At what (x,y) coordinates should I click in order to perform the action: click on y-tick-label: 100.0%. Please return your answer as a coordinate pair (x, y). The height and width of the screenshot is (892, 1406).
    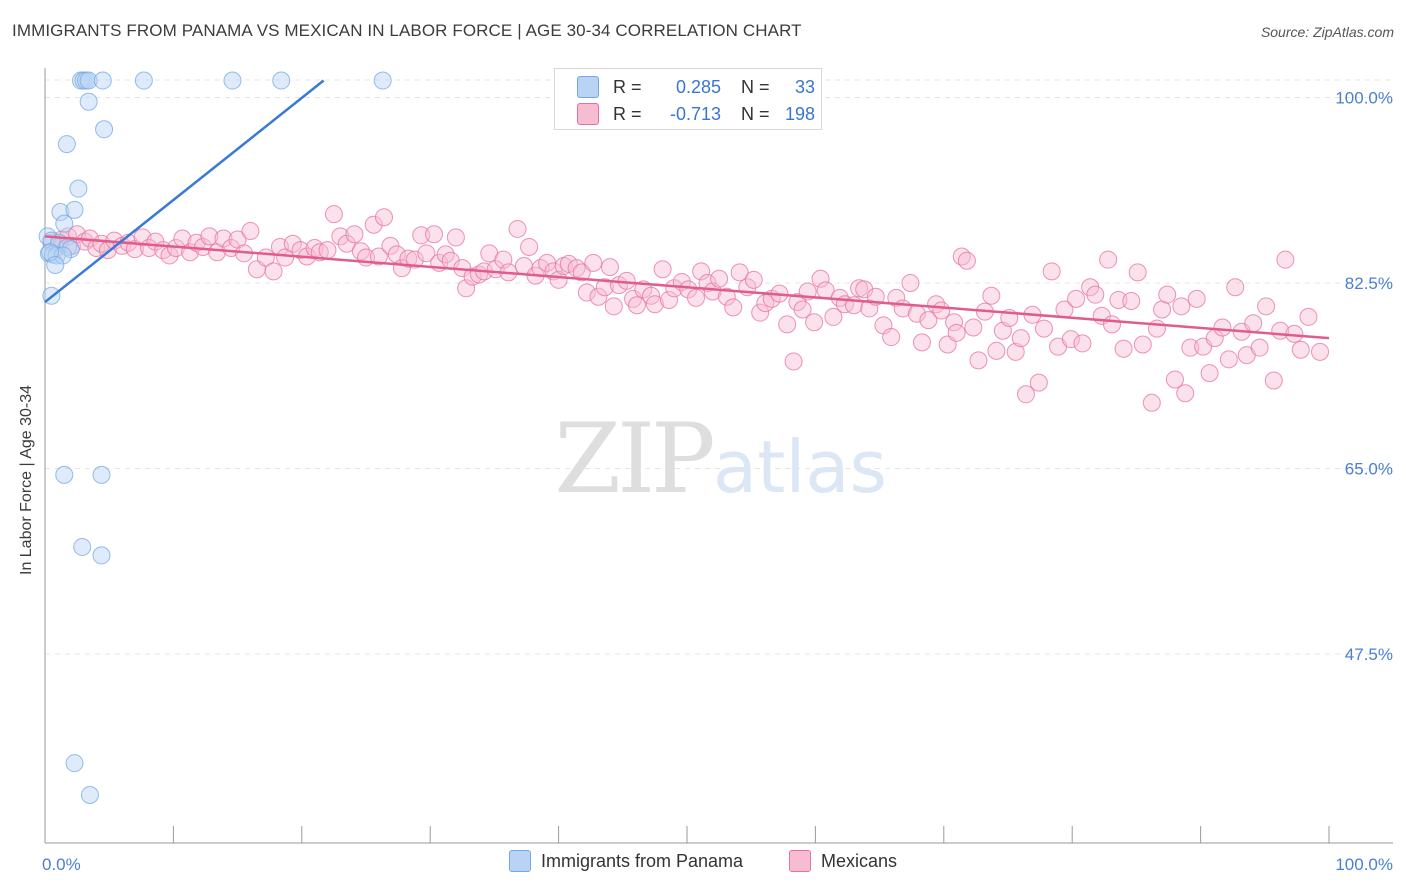
    Looking at the image, I should click on (1364, 98).